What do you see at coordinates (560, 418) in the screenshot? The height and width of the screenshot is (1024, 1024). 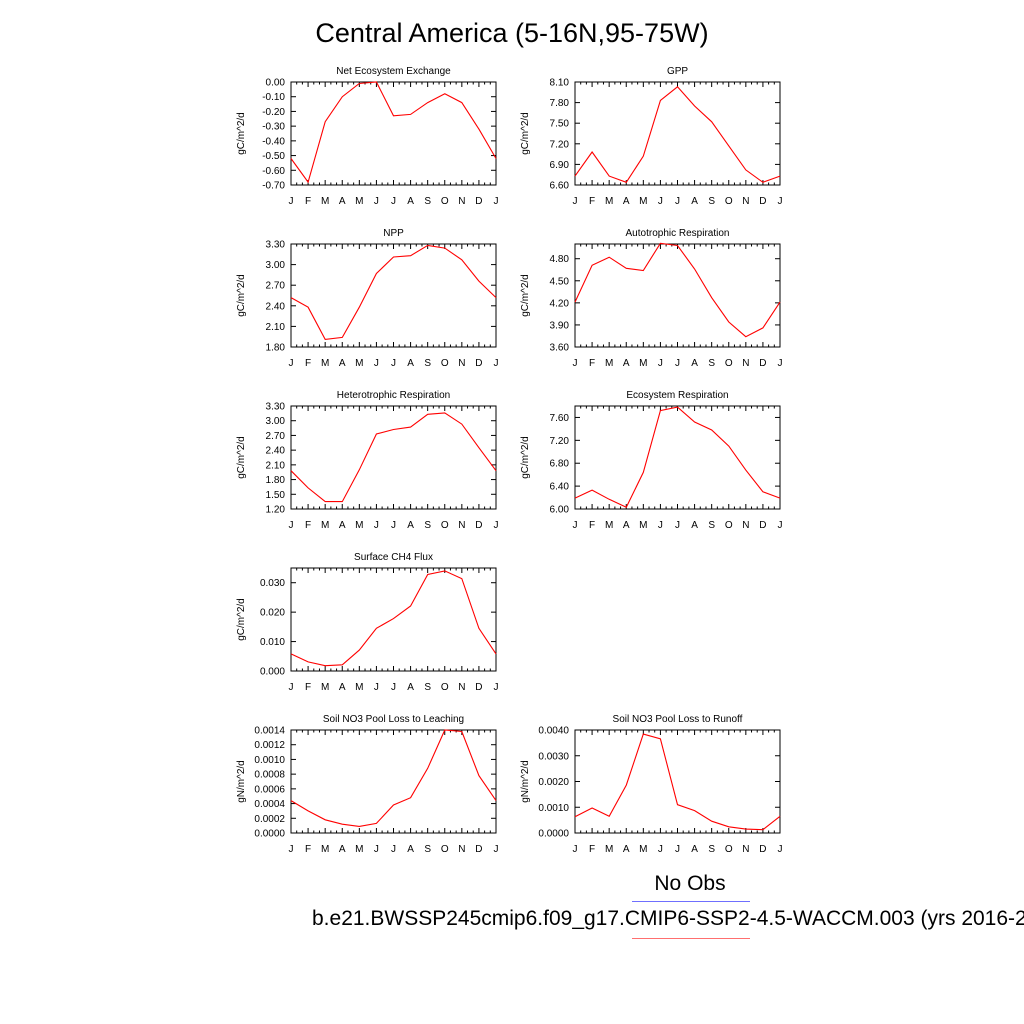 I see `y-tick-label: 7.60` at bounding box center [560, 418].